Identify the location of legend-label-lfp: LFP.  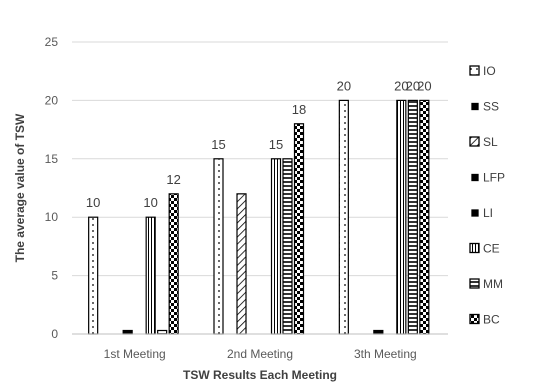
(494, 178).